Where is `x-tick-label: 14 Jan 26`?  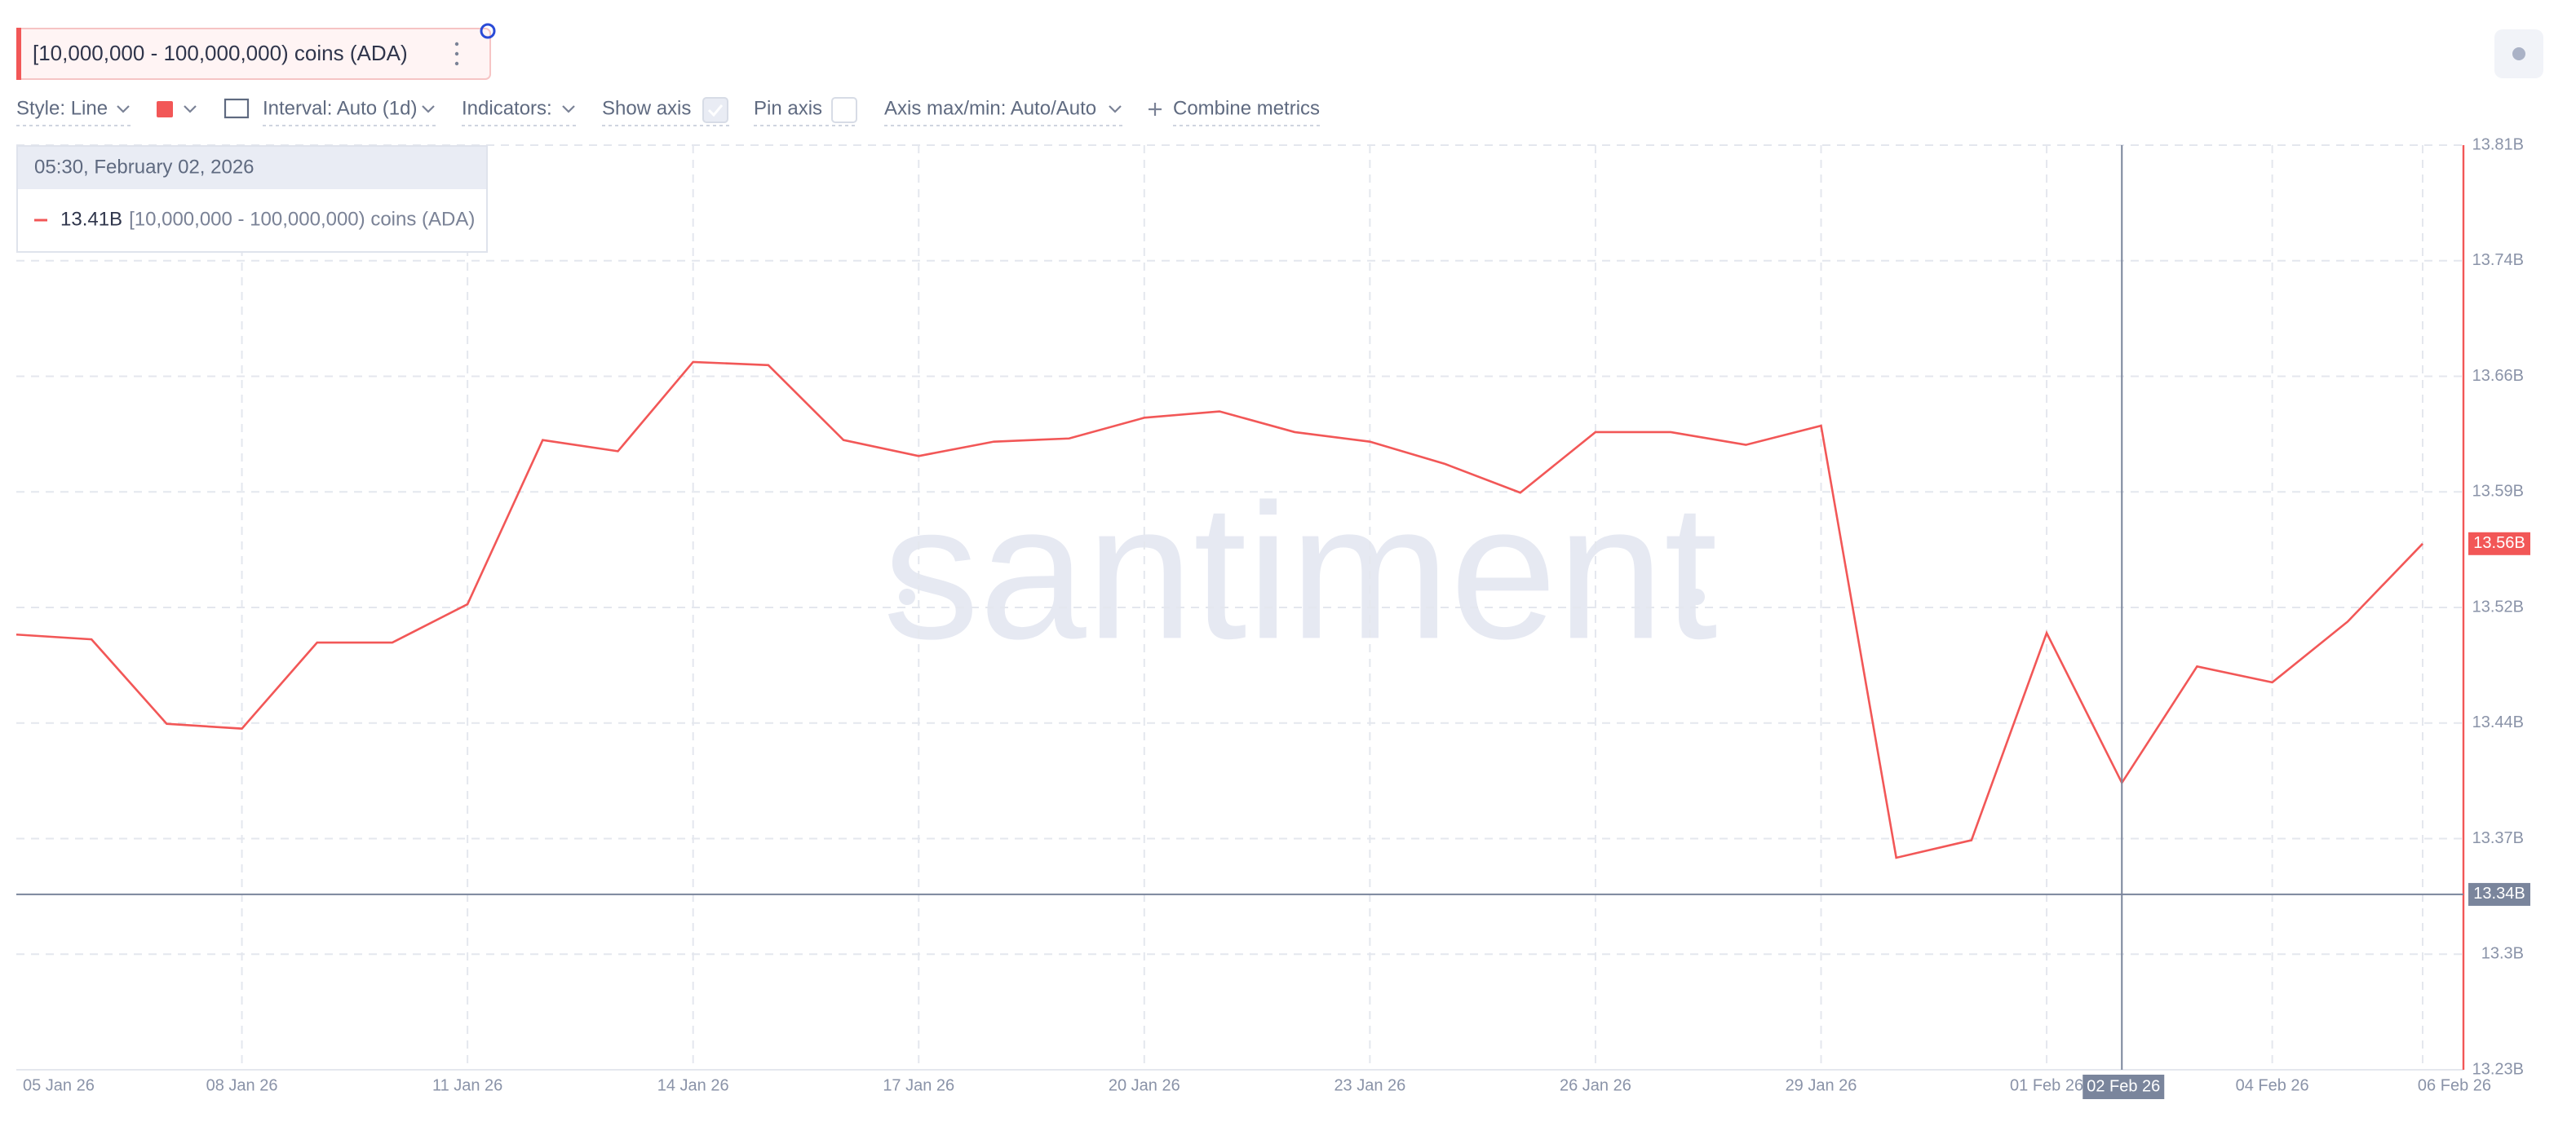 x-tick-label: 14 Jan 26 is located at coordinates (693, 1085).